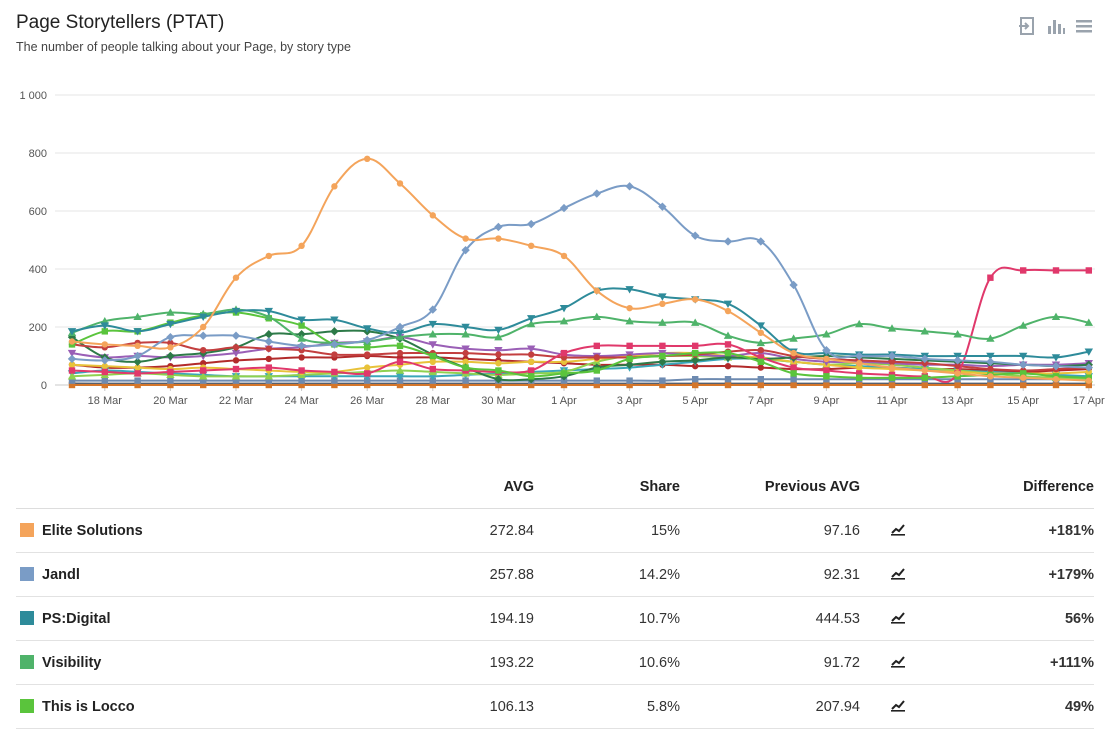 This screenshot has height=729, width=1118. Describe the element at coordinates (196, 487) in the screenshot. I see `header-name` at that location.